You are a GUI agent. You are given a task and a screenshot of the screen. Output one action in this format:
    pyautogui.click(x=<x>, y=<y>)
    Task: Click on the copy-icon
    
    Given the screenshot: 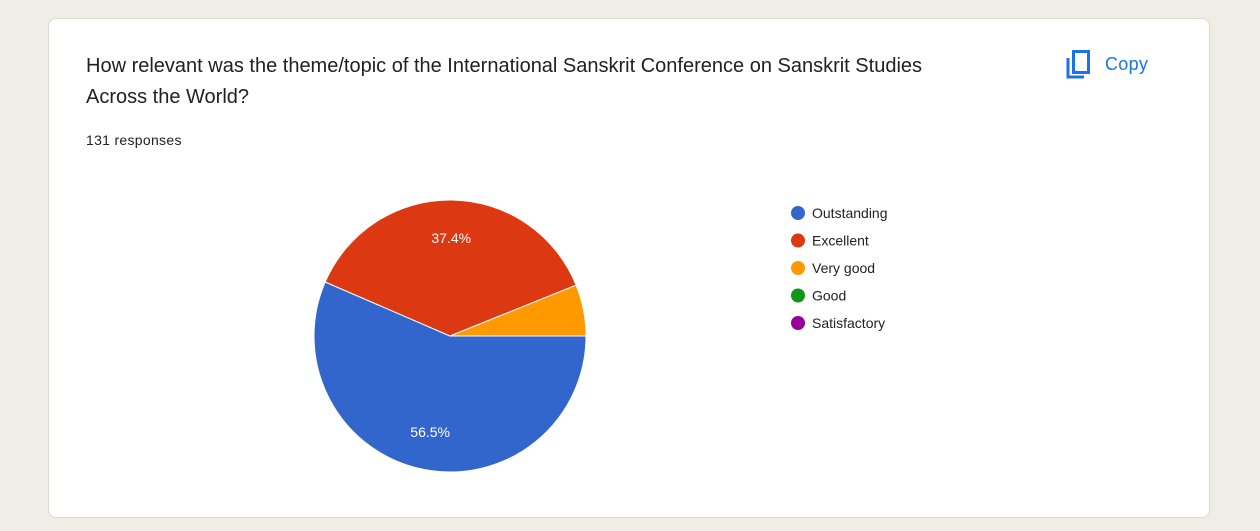 What is the action you would take?
    pyautogui.click(x=1078, y=64)
    